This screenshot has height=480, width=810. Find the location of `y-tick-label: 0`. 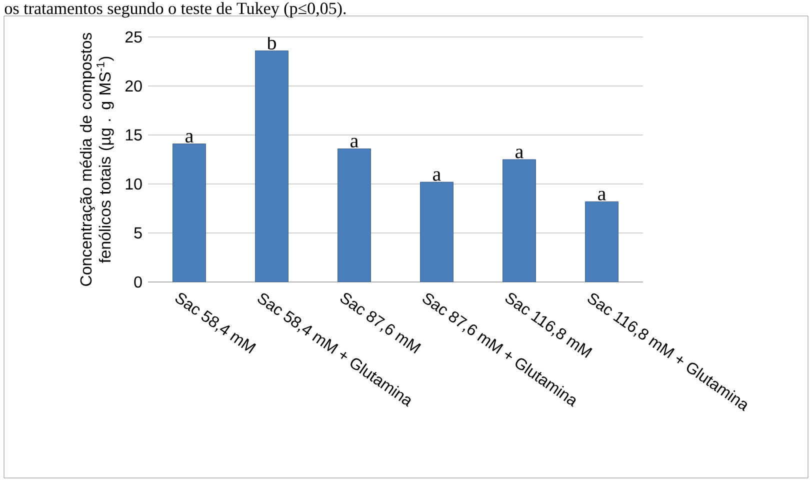

y-tick-label: 0 is located at coordinates (138, 282).